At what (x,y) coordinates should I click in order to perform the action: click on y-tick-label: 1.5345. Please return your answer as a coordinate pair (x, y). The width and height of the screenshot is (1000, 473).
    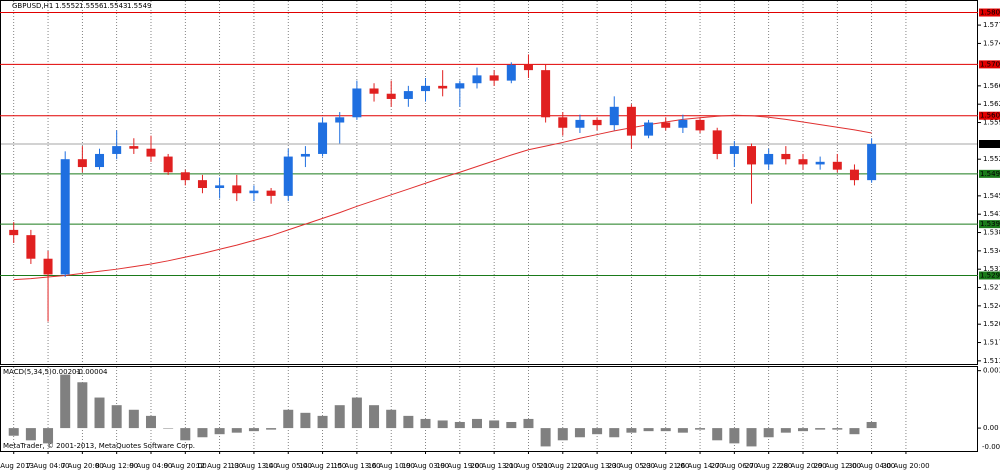
    Looking at the image, I should click on (991, 251).